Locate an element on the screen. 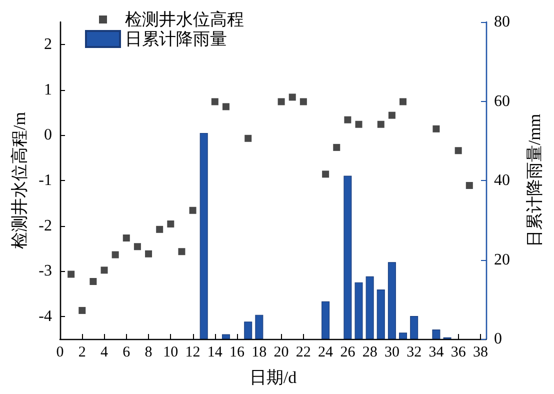  y2-tick-label: 0 is located at coordinates (498, 339).